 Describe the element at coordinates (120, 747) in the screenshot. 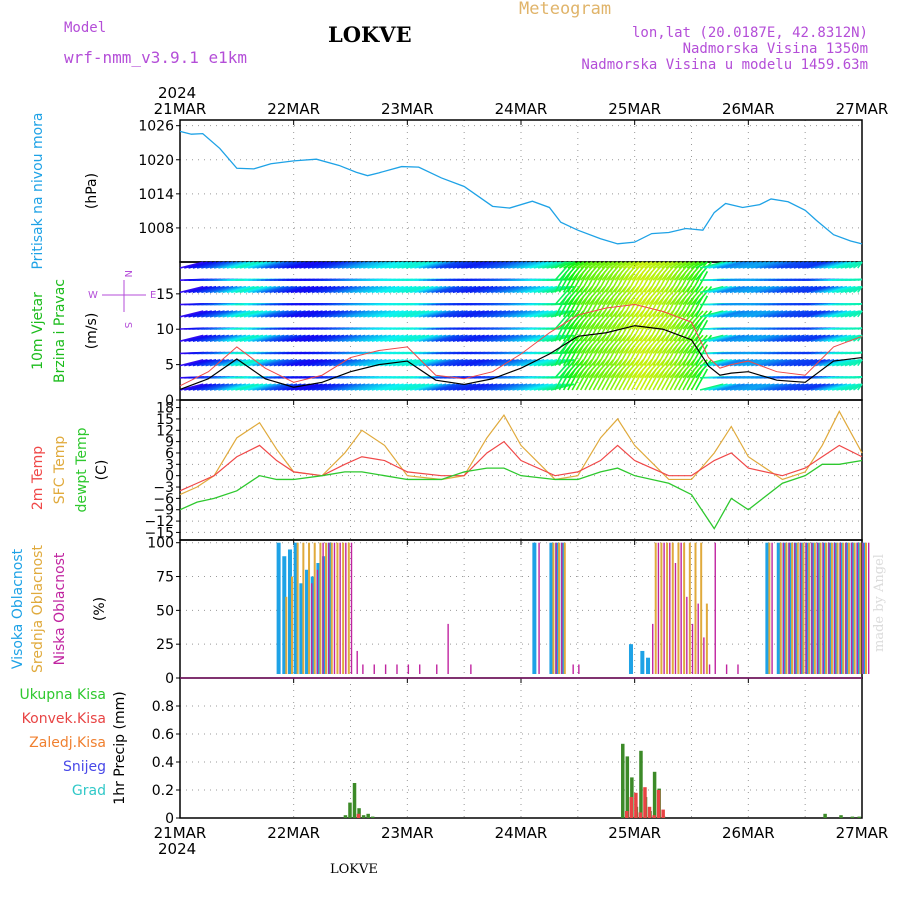

I see `precip-axis-label: 1hr Precip (mm)` at that location.